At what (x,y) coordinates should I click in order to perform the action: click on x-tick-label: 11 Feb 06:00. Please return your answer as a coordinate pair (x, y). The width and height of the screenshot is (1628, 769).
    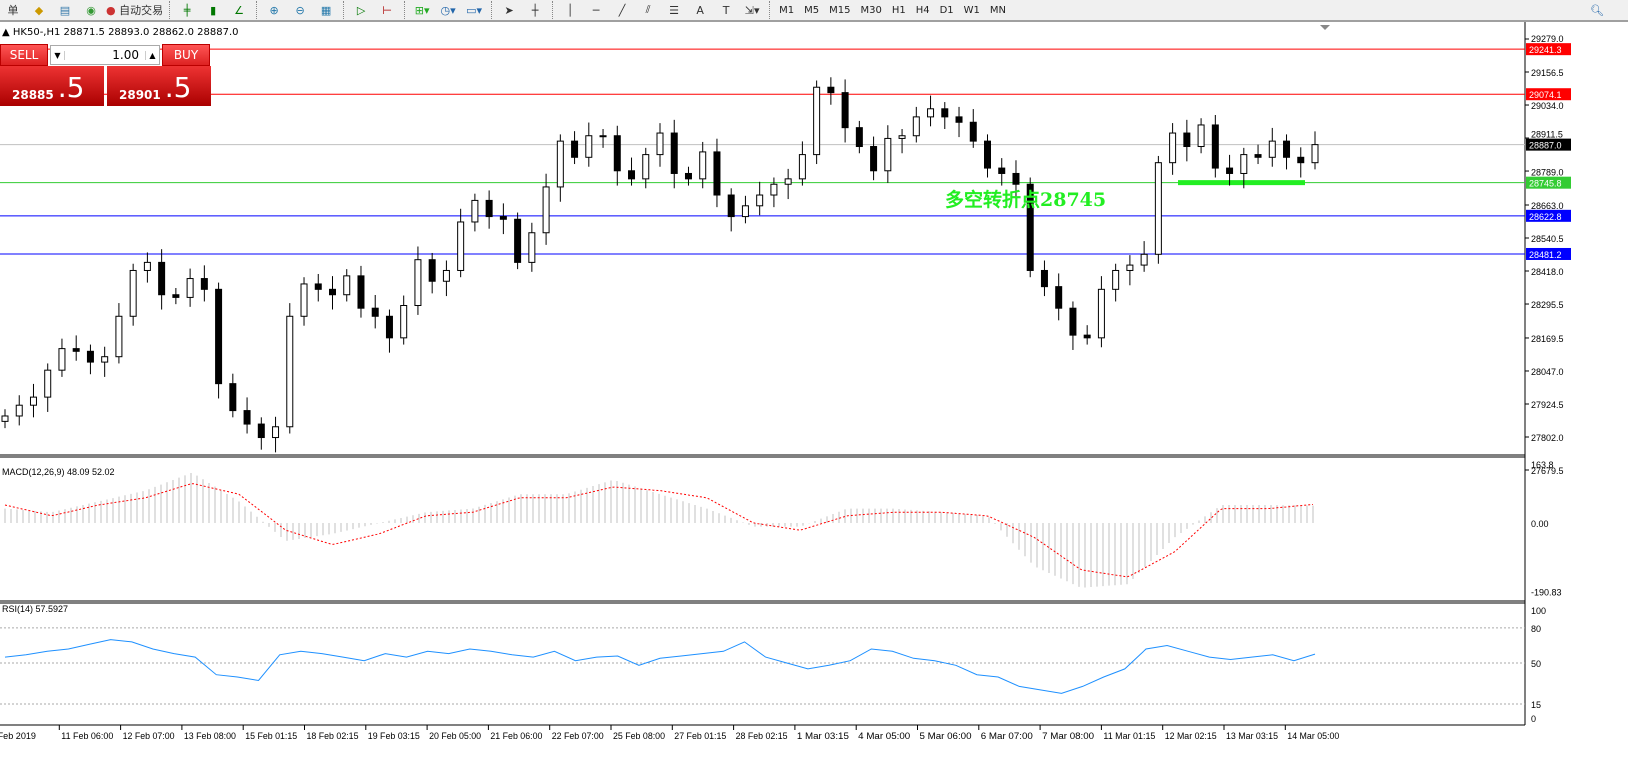
    Looking at the image, I should click on (87, 736).